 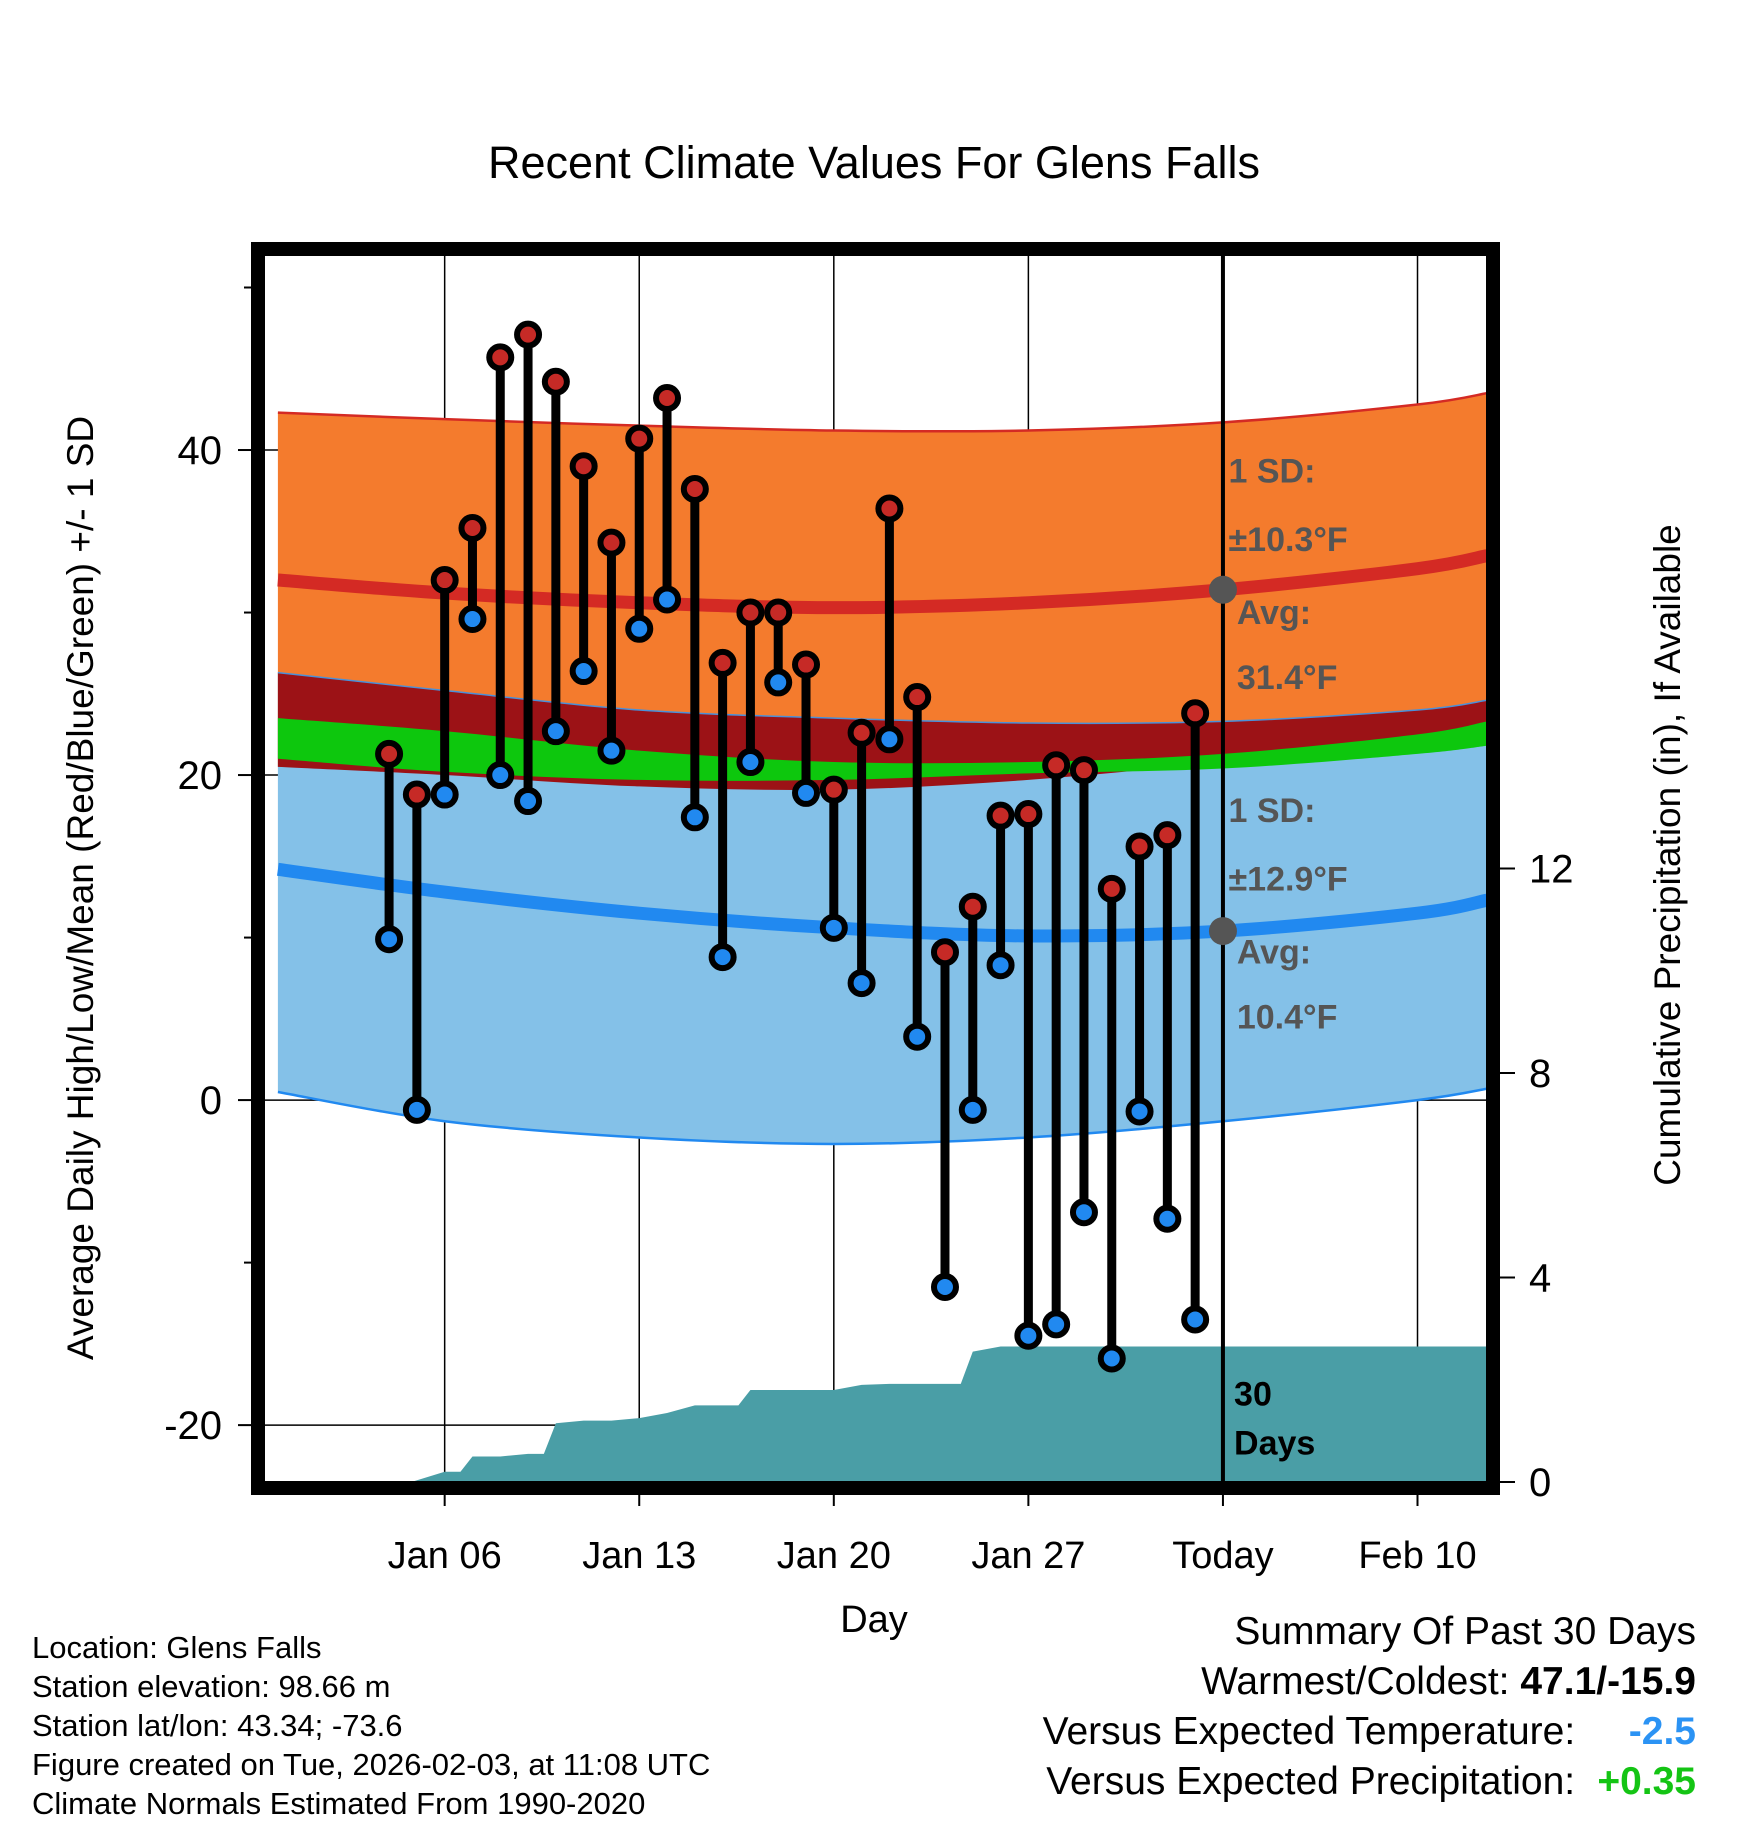 What do you see at coordinates (1311, 1781) in the screenshot?
I see `precip-label: Versus Expected Precipitation:` at bounding box center [1311, 1781].